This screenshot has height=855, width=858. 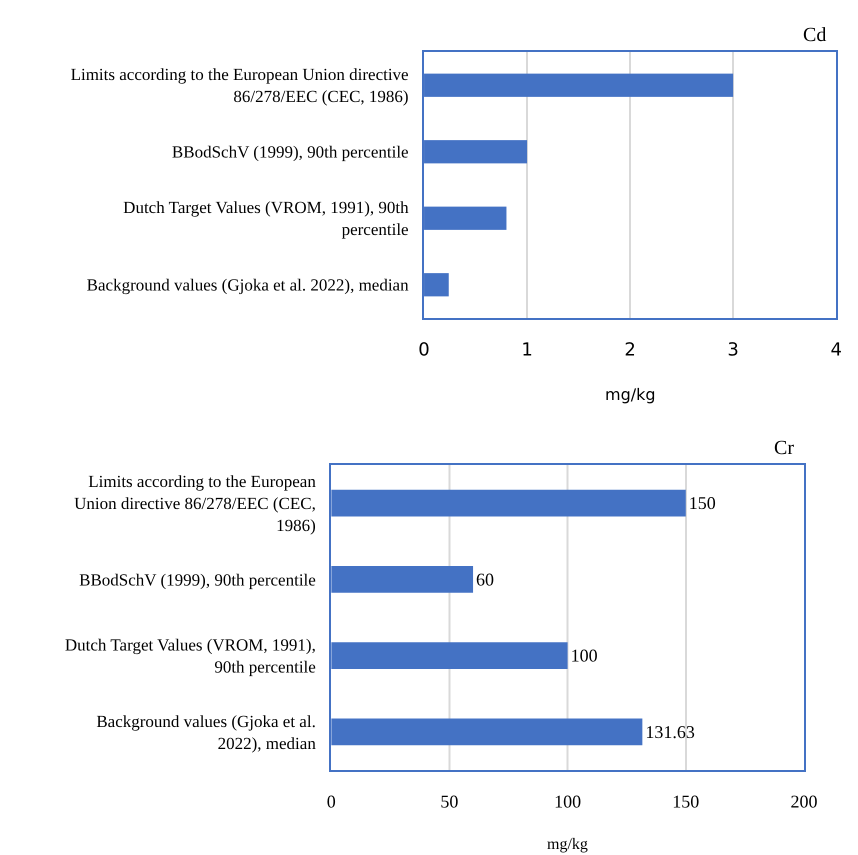 What do you see at coordinates (630, 350) in the screenshot?
I see `x-tick-label: 2` at bounding box center [630, 350].